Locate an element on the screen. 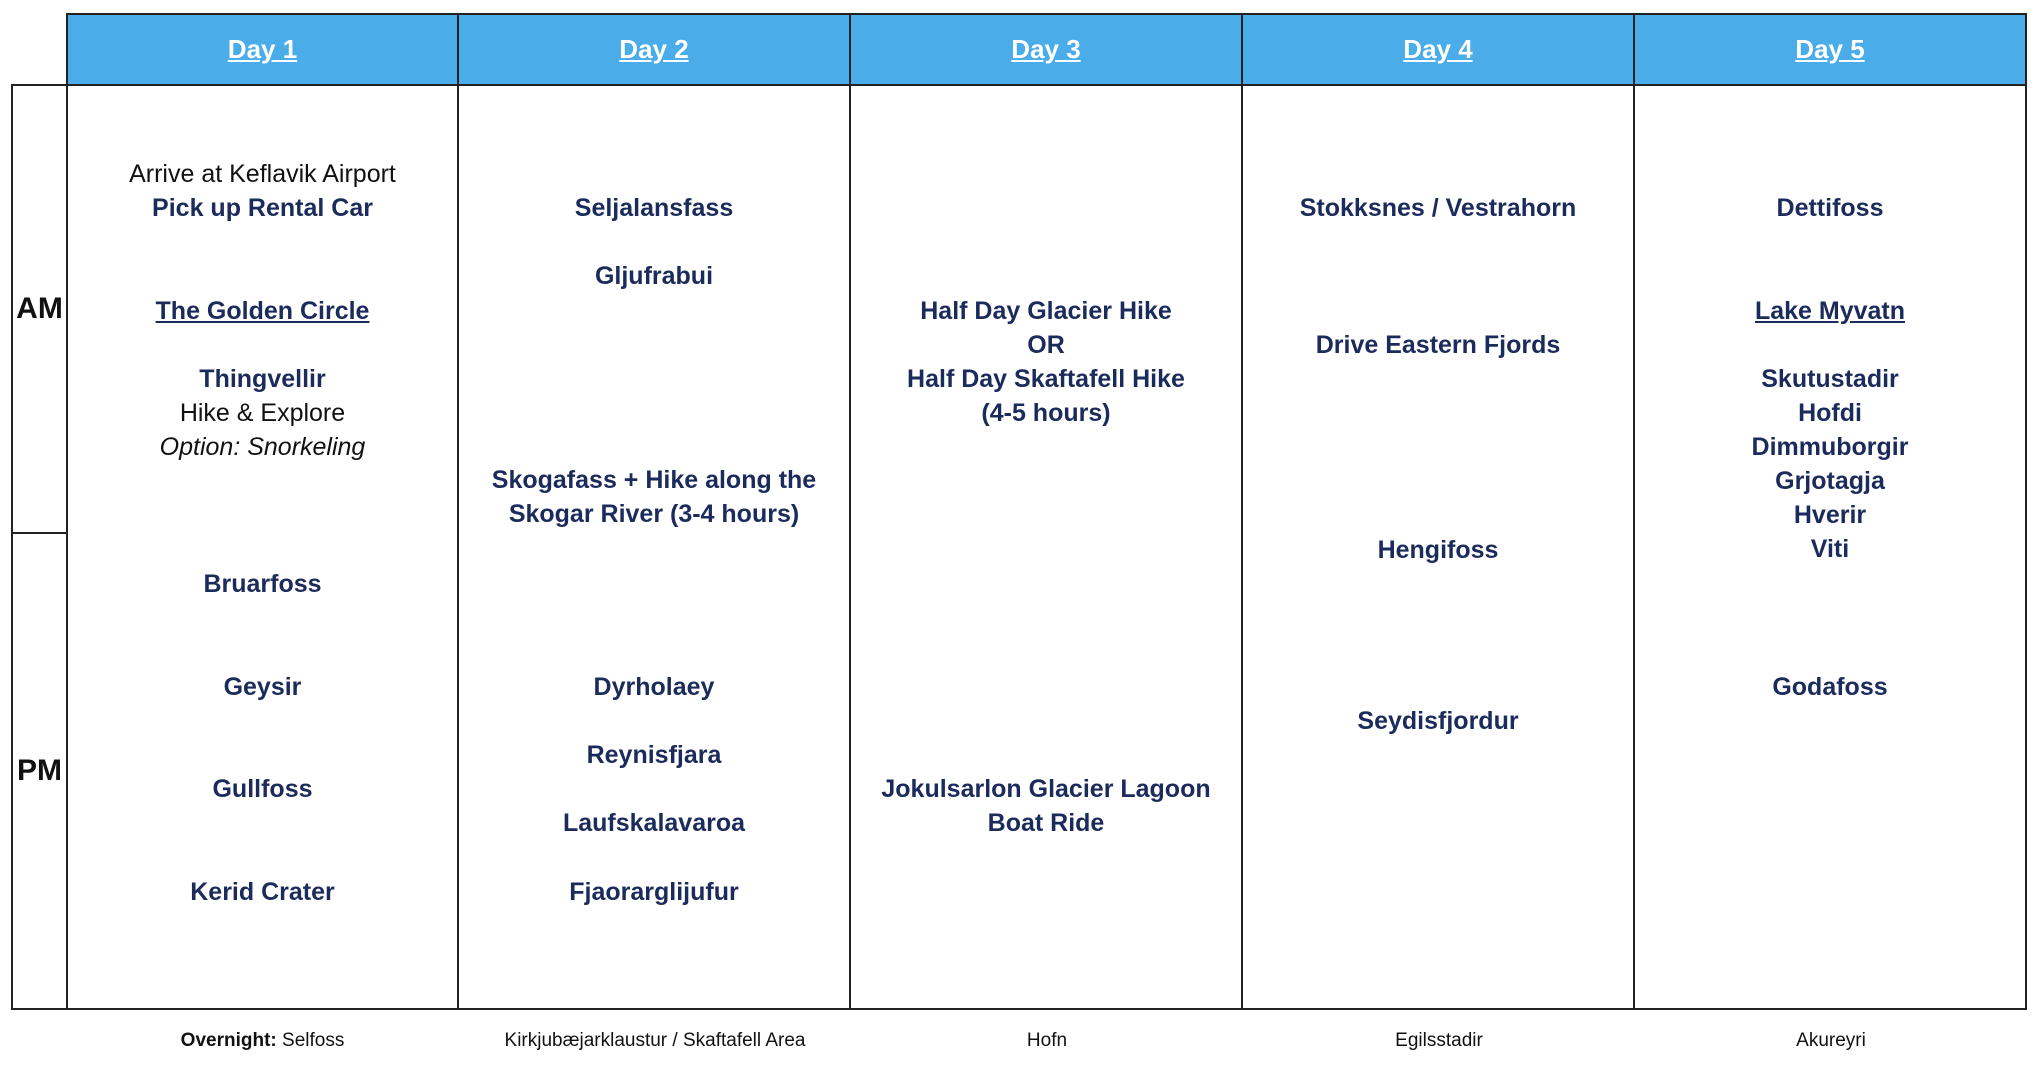 The height and width of the screenshot is (1074, 2036). day3-hours: (4-5 hours) is located at coordinates (1046, 413).